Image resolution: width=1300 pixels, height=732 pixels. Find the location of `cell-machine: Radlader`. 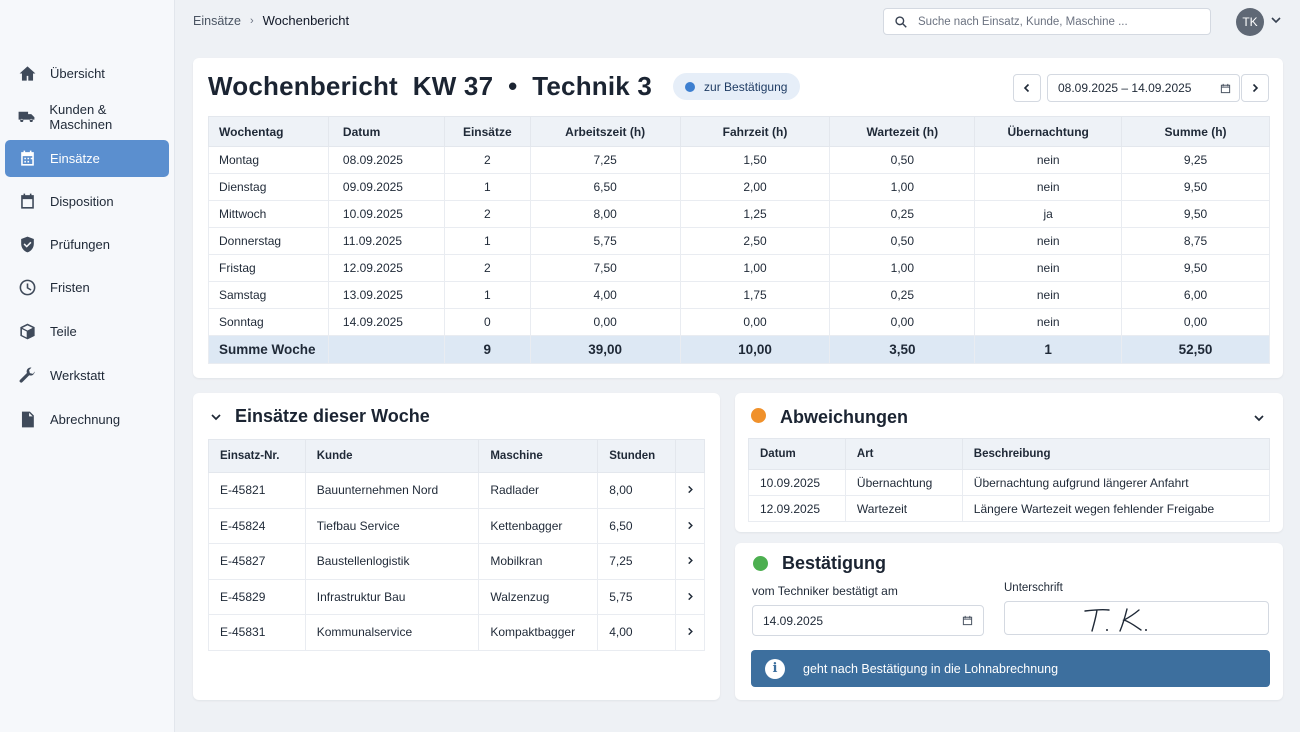

cell-machine: Radlader is located at coordinates (538, 490).